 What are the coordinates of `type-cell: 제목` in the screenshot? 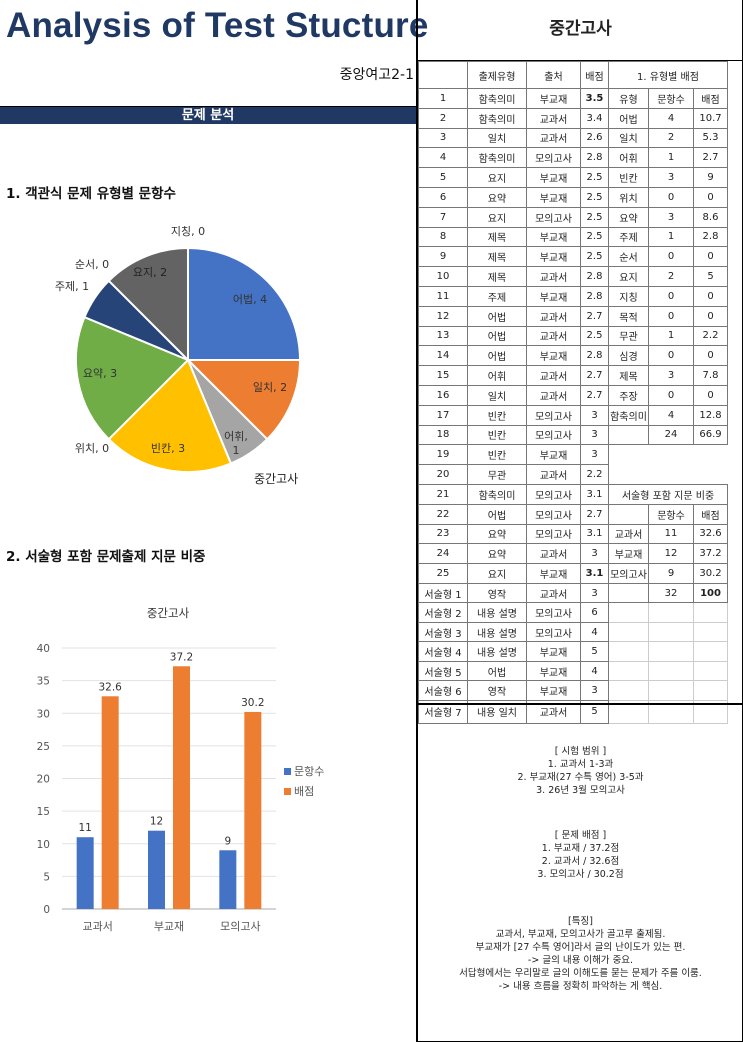 It's located at (628, 375).